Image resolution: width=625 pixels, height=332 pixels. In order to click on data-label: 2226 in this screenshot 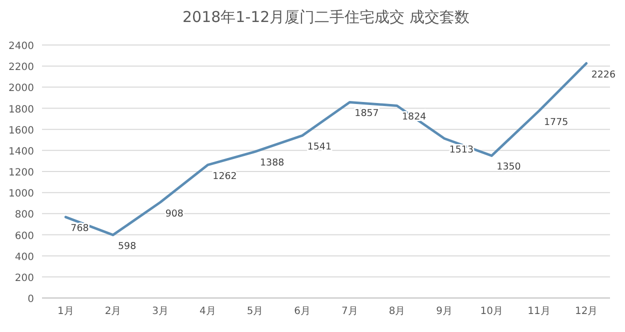, I will do `click(603, 74)`.